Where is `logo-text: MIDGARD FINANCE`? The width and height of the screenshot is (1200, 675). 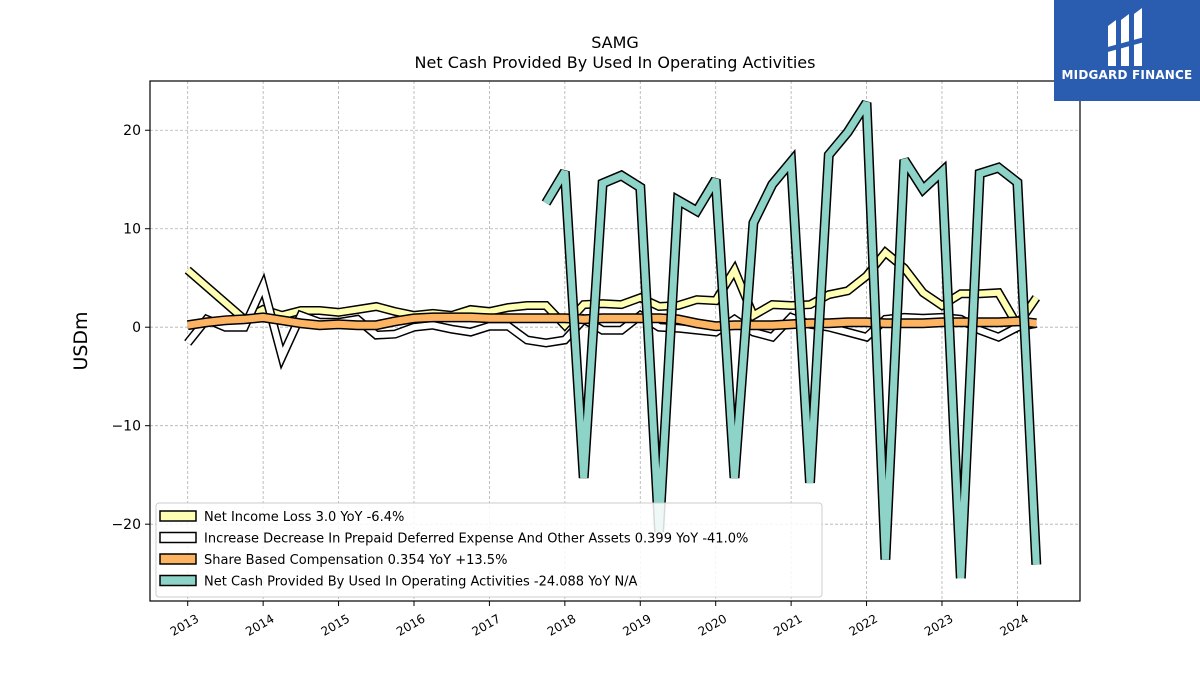 logo-text: MIDGARD FINANCE is located at coordinates (1127, 75).